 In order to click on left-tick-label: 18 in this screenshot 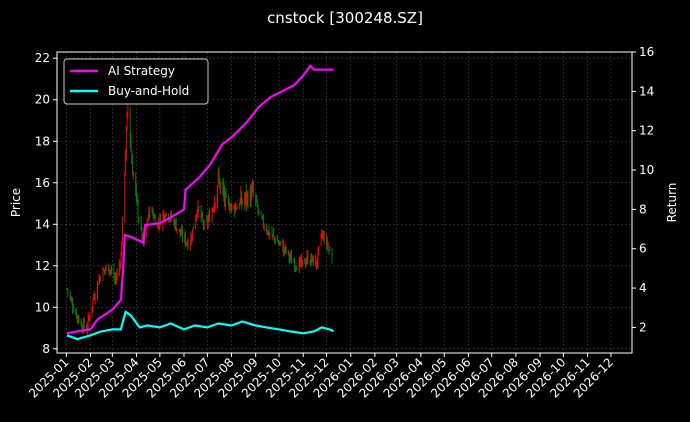, I will do `click(42, 141)`.